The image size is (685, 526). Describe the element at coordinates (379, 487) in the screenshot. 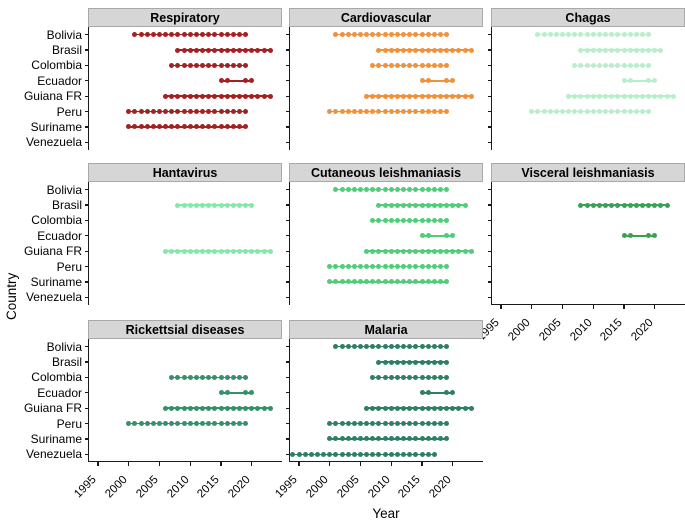

I see `x-tick-label: 2010` at that location.